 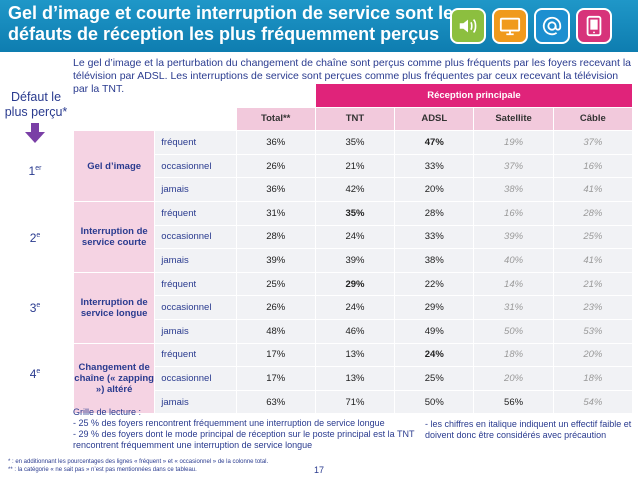 What do you see at coordinates (434, 331) in the screenshot?
I see `value-cell: 49%` at bounding box center [434, 331].